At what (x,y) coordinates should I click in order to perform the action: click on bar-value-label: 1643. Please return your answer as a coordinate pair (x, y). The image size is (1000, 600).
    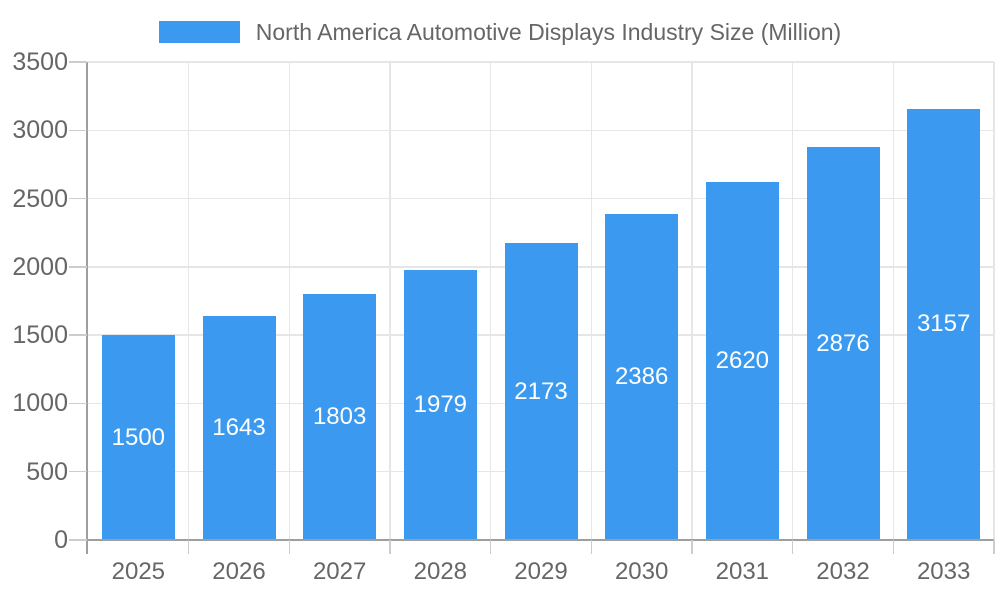
    Looking at the image, I should click on (239, 427).